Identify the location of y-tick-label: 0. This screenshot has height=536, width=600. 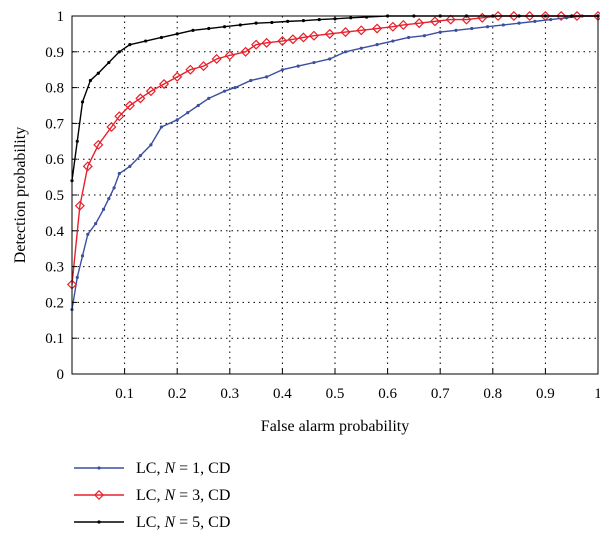
(61, 375).